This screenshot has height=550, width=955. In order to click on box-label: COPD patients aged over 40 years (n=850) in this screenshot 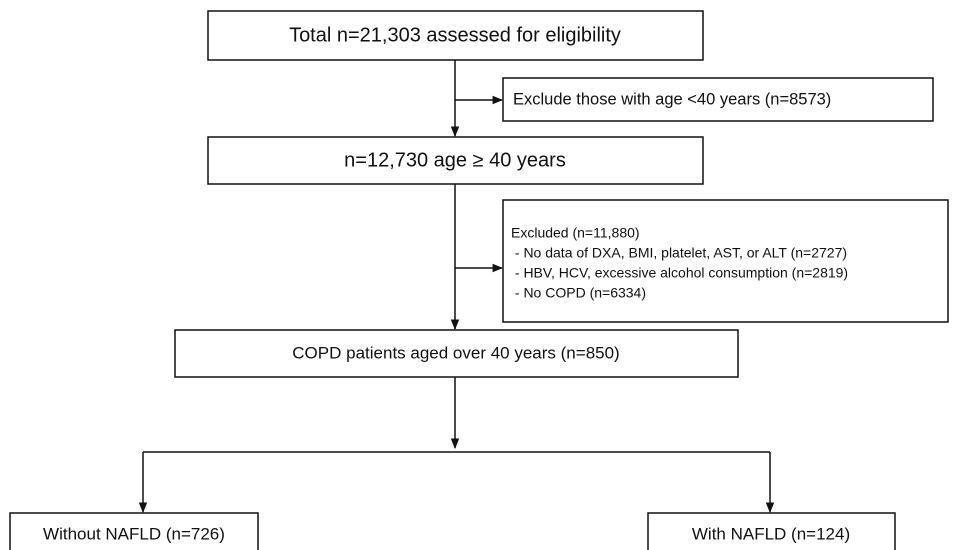, I will do `click(455, 352)`.